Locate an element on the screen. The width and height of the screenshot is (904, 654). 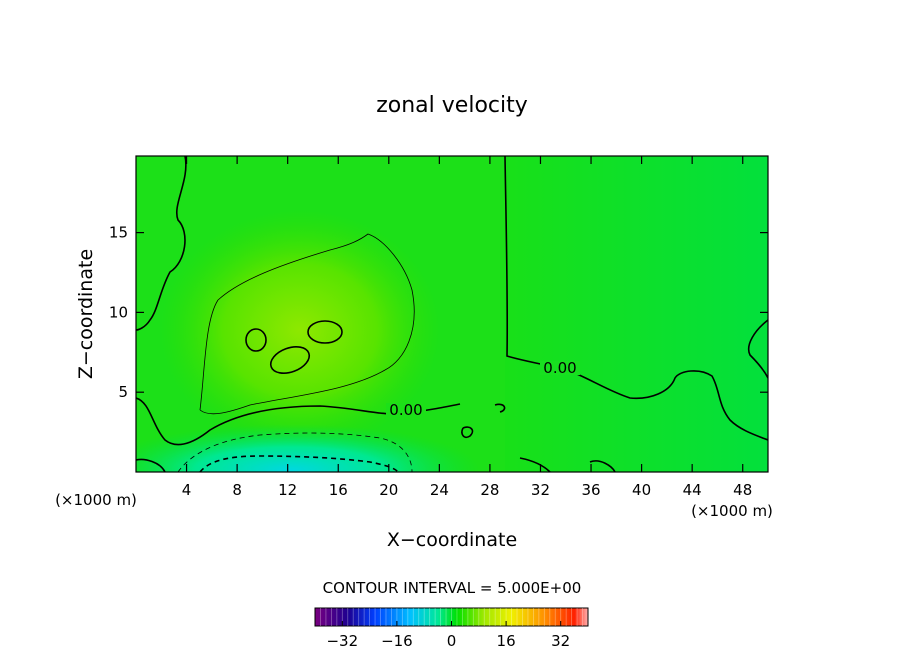
contour-interval: CONTOUR INTERVAL = 5.000E+00 is located at coordinates (452, 588).